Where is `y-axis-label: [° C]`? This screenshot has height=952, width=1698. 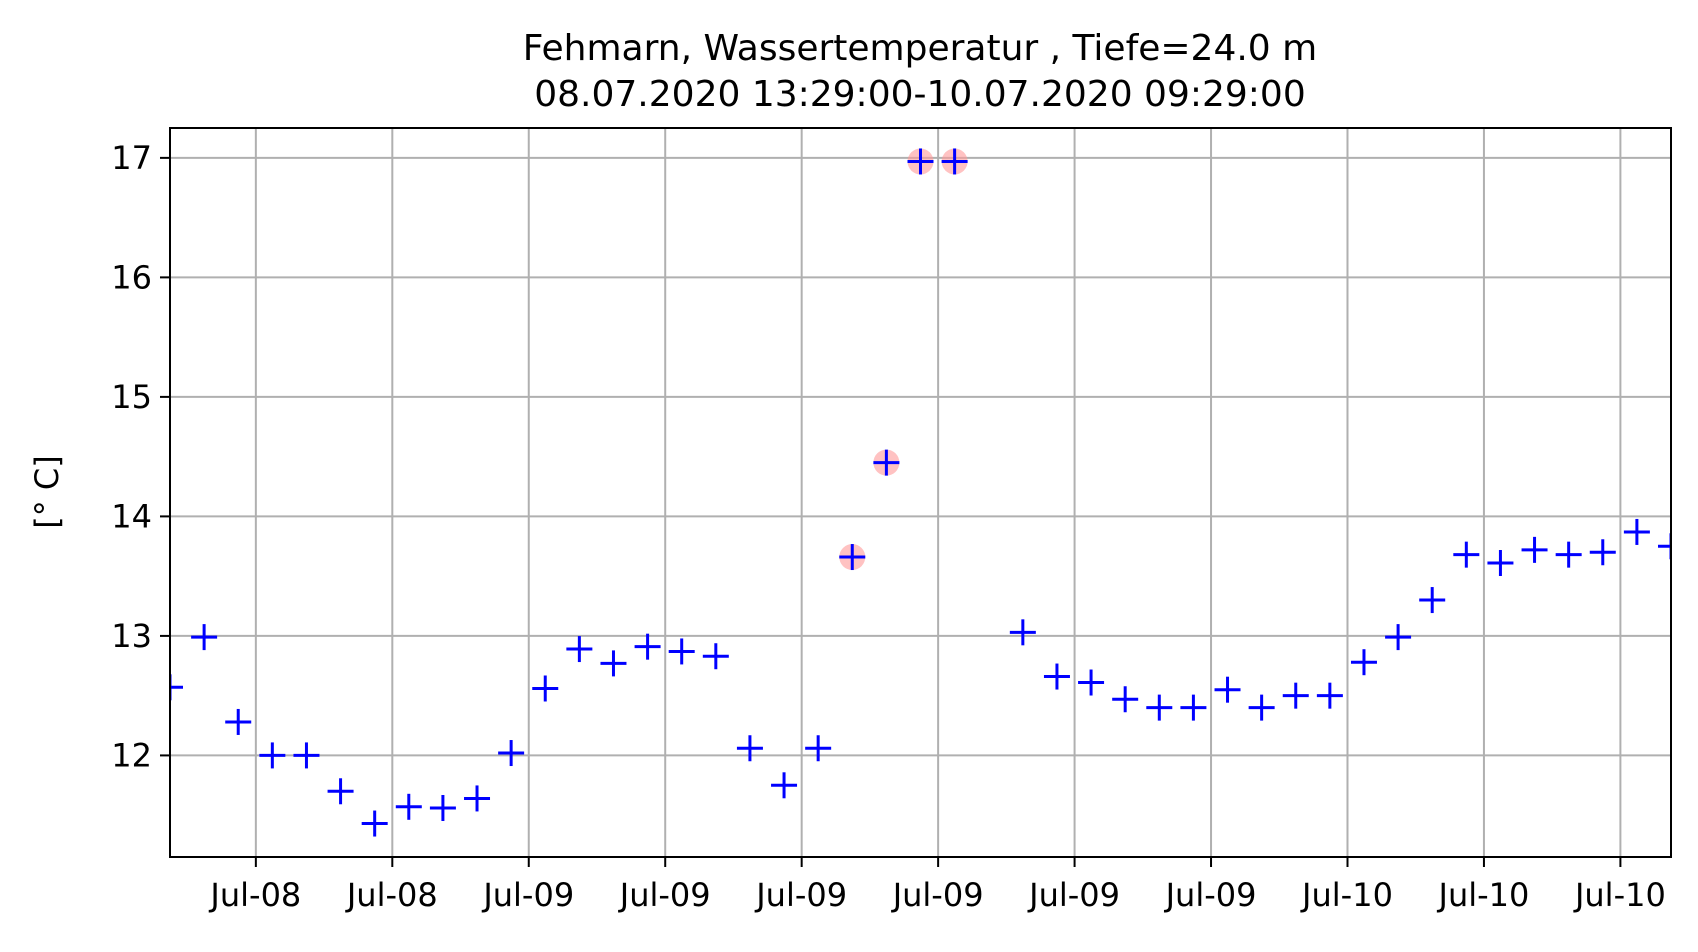 y-axis-label: [° C] is located at coordinates (47, 491).